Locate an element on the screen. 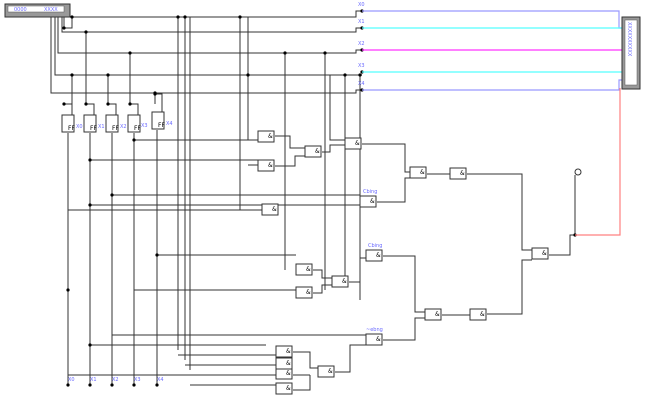  bottom-label-0: X0 is located at coordinates (71, 380).